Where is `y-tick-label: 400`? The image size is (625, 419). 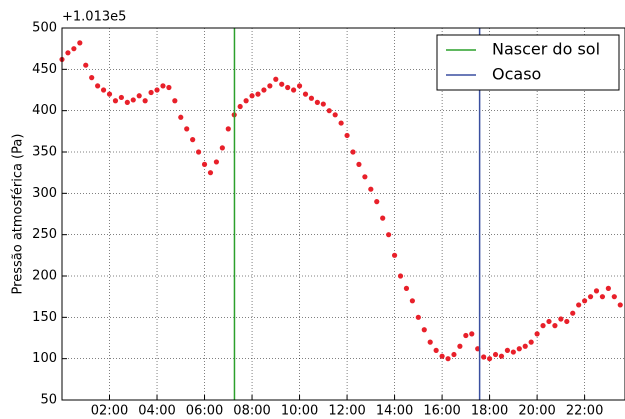
y-tick-label: 400 is located at coordinates (44, 110).